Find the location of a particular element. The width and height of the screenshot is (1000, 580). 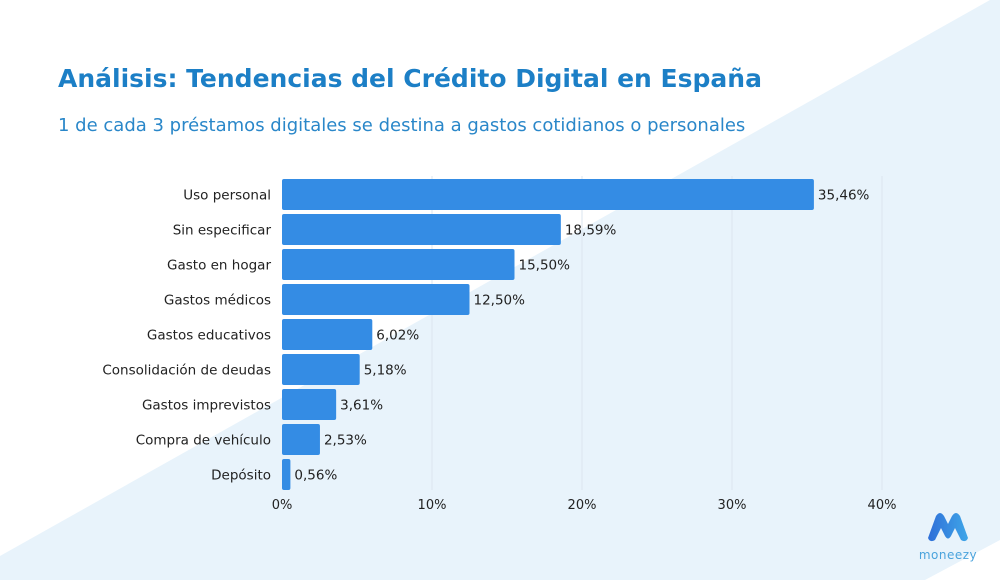

category-label: Gastos imprevistos is located at coordinates (206, 406).